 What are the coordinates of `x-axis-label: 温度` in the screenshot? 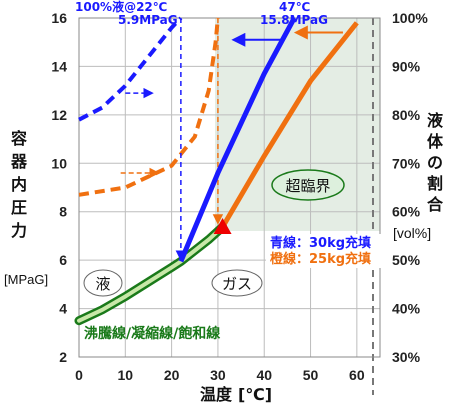 It's located at (216, 394).